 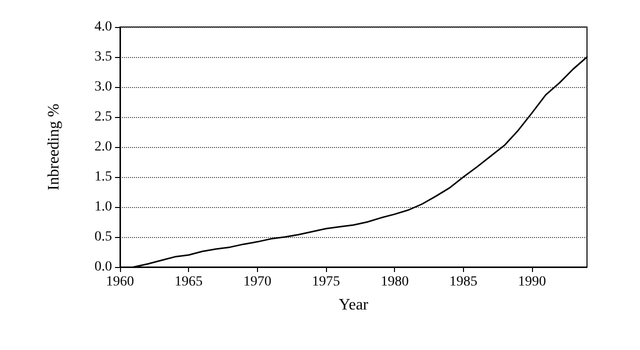 I want to click on x-tick-label: 1970, so click(x=257, y=282).